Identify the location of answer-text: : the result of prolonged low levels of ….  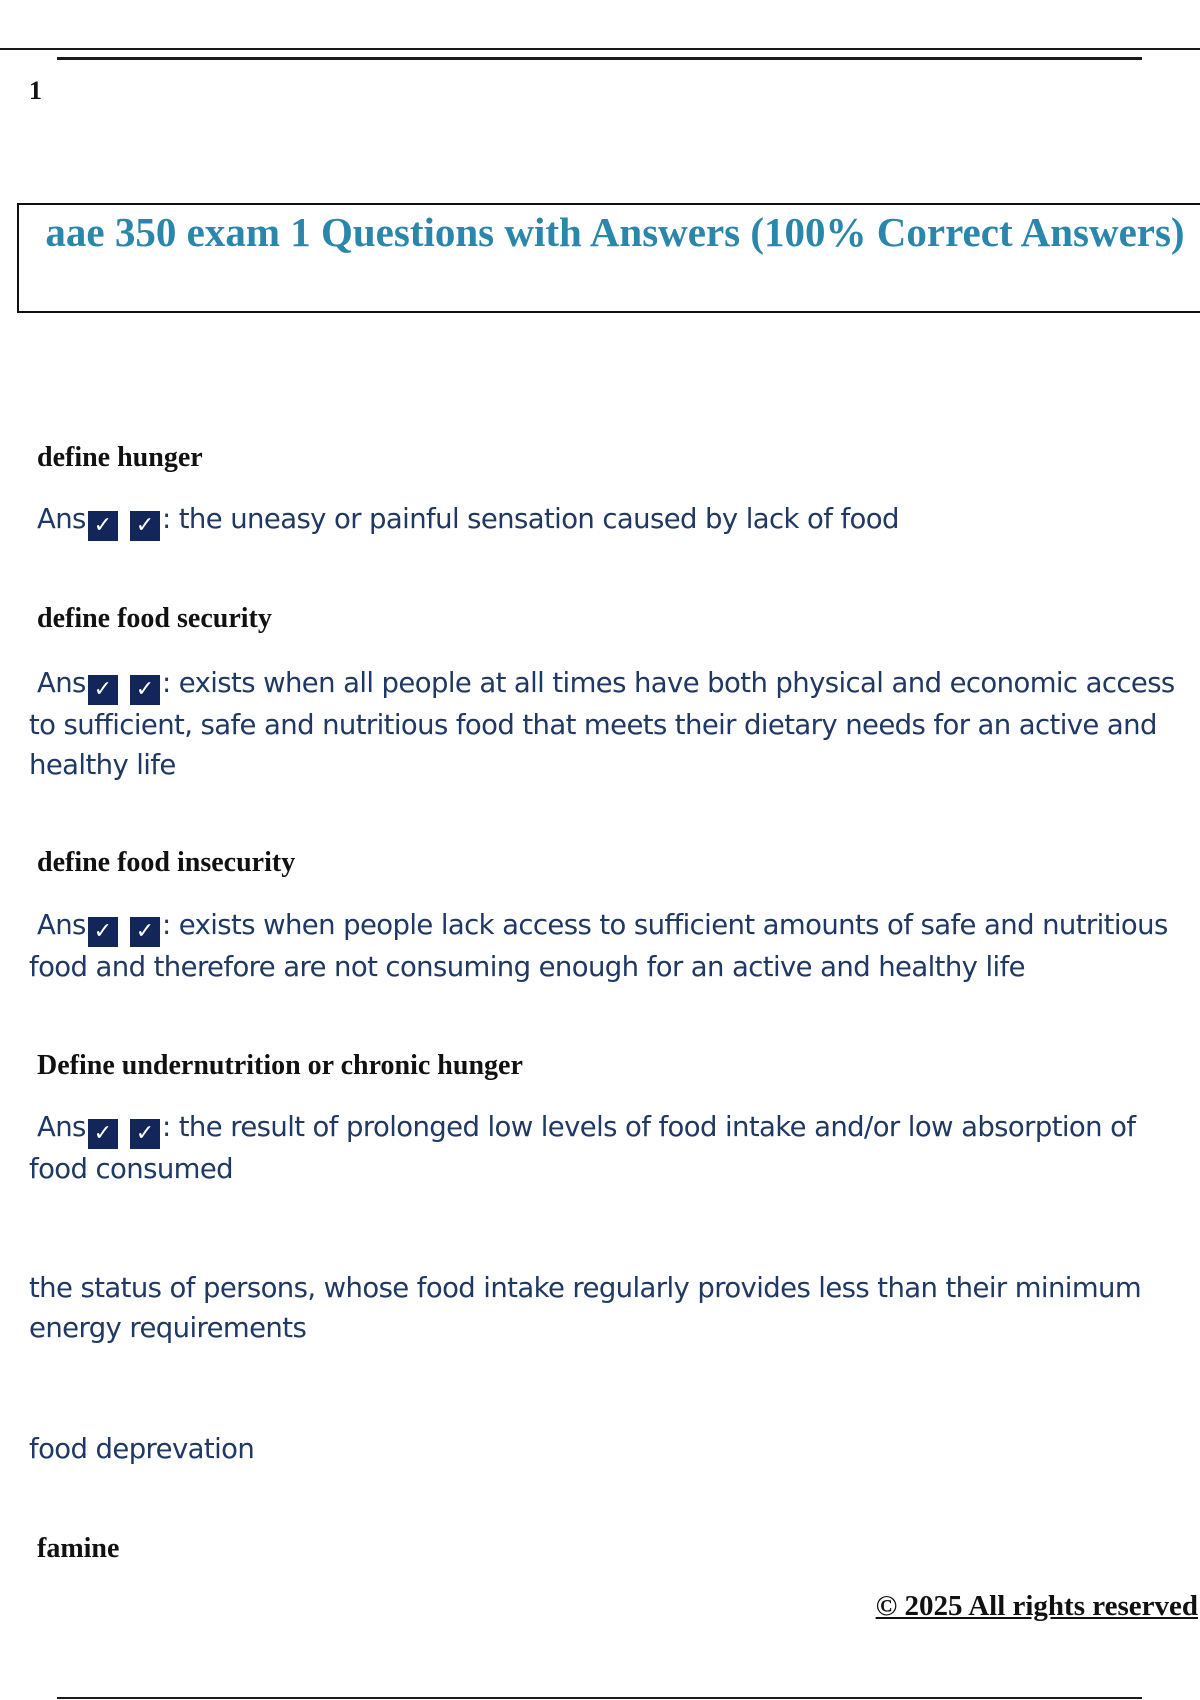
(582, 1148).